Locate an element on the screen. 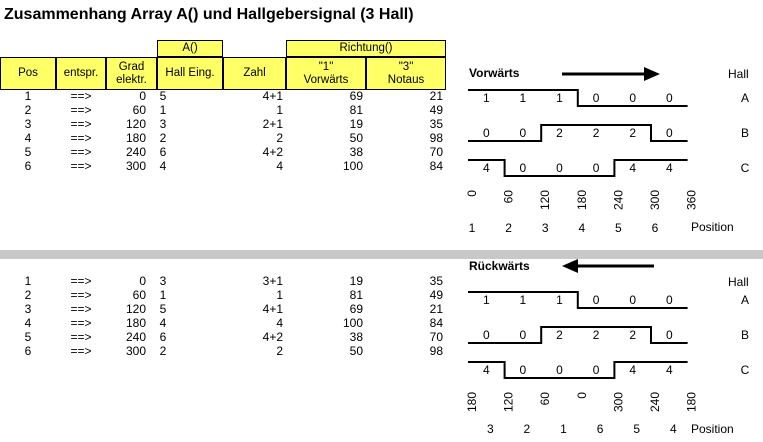 This screenshot has height=442, width=763. degree-tick-label: 120 is located at coordinates (545, 200).